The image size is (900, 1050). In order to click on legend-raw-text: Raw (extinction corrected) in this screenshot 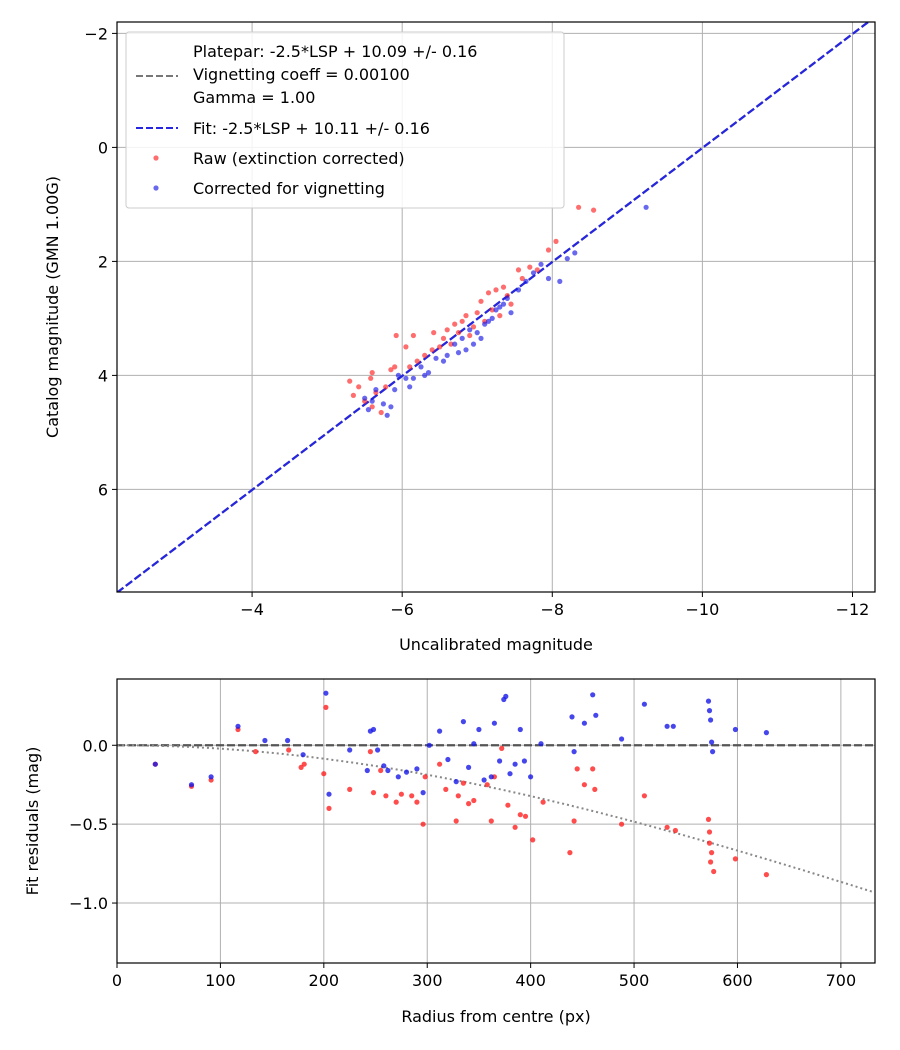, I will do `click(299, 158)`.